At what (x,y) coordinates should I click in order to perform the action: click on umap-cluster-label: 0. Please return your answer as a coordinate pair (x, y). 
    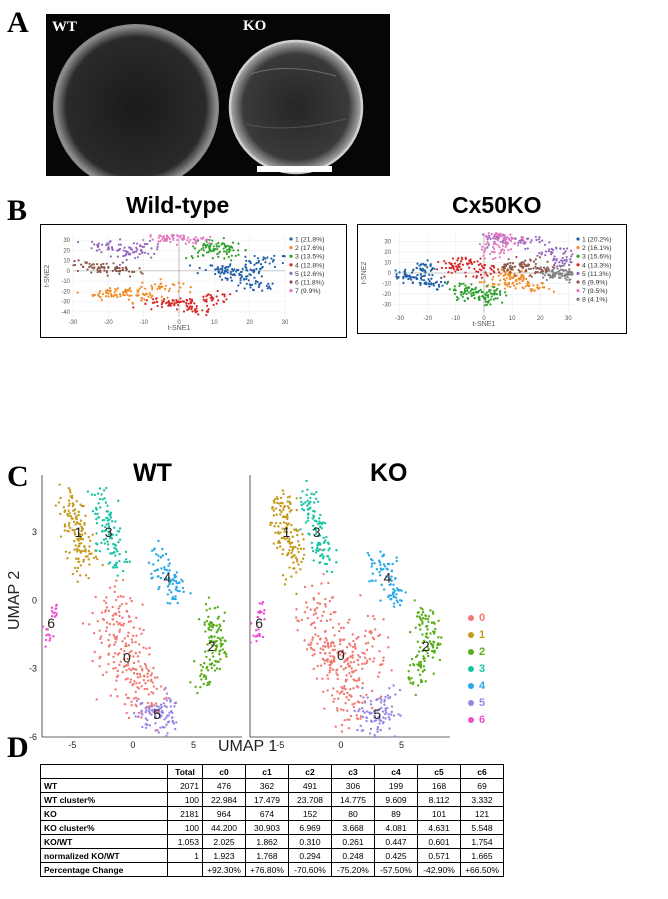
    Looking at the image, I should click on (341, 655).